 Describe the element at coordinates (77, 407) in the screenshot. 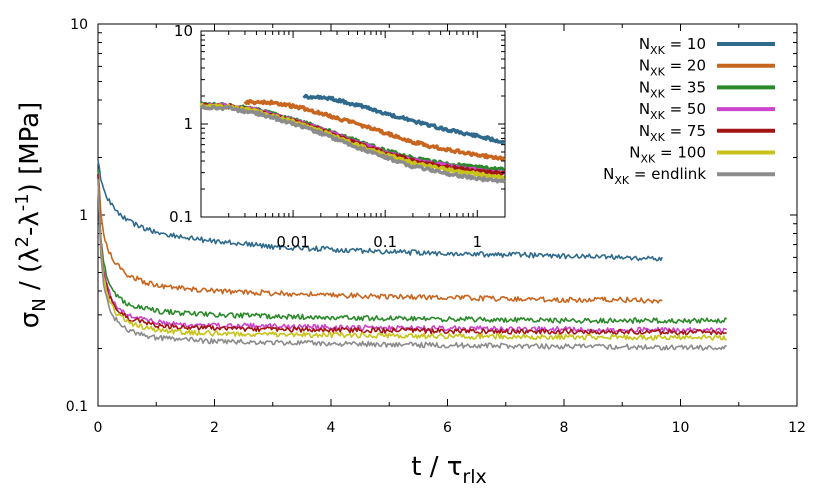

I see `y-tick-label: 0.1` at that location.